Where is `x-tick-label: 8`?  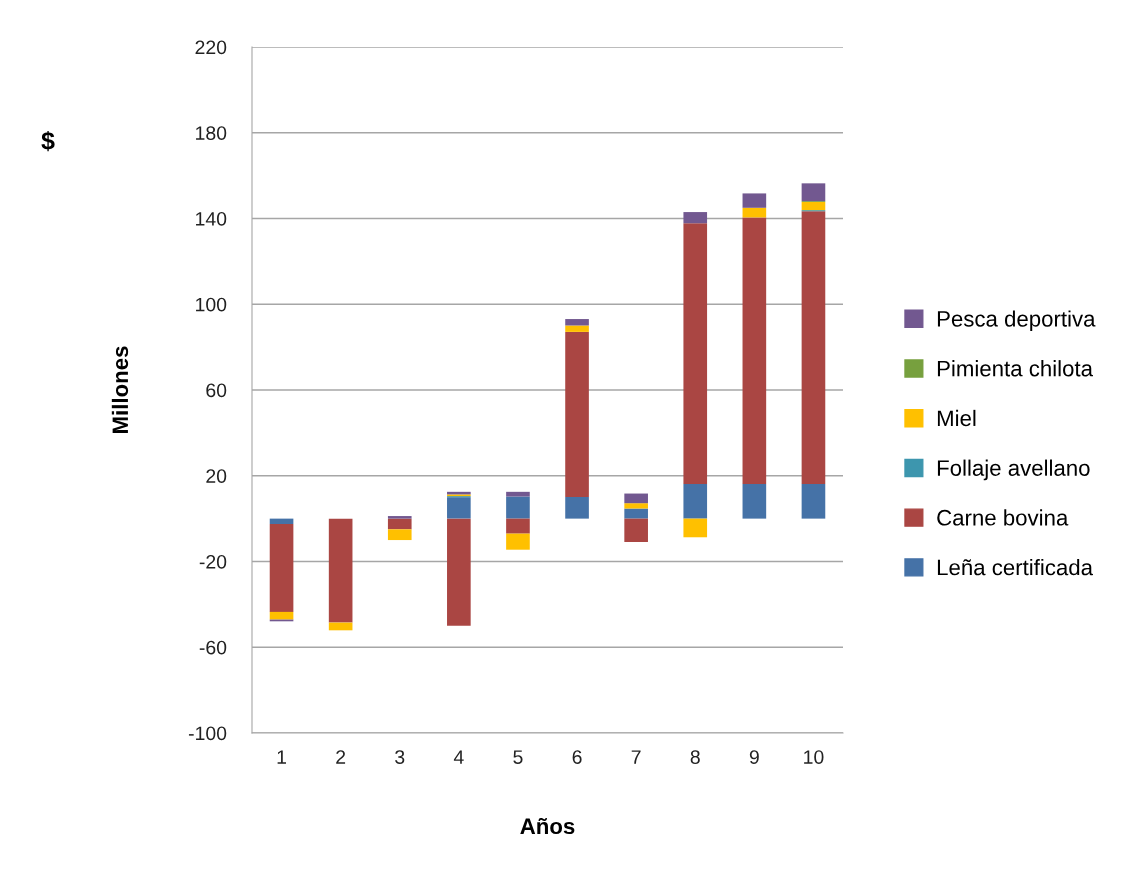
x-tick-label: 8 is located at coordinates (695, 757).